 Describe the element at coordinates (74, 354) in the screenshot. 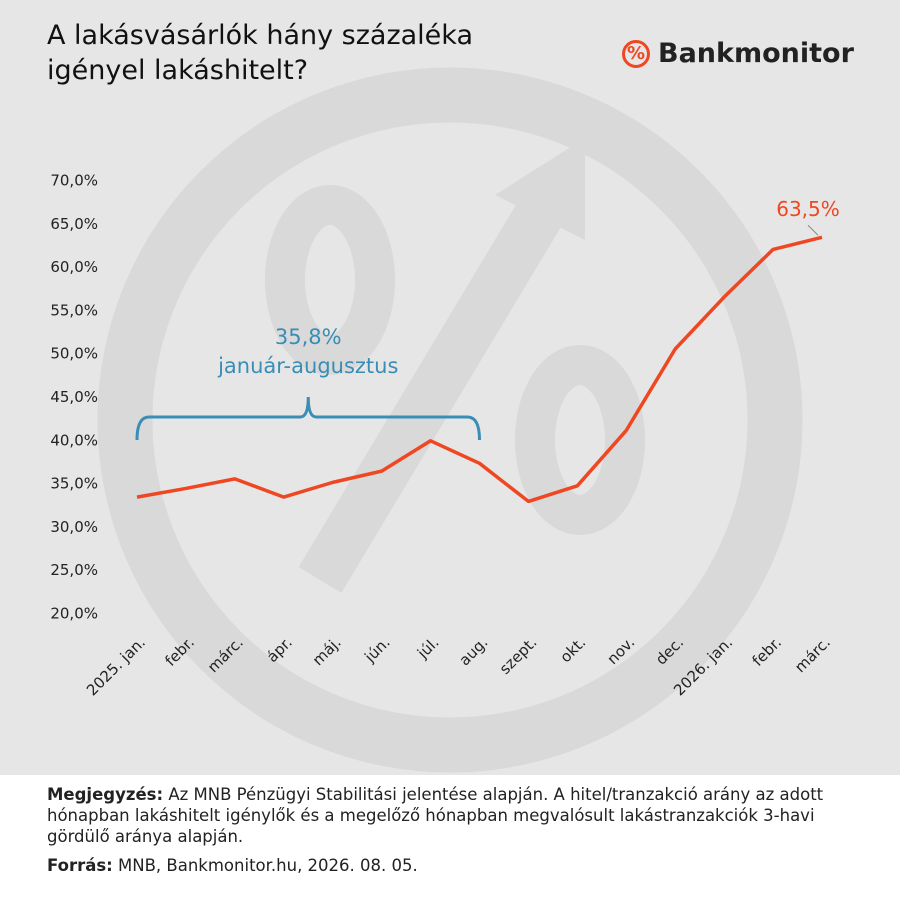

I see `y-tick-label: 50,0%` at that location.